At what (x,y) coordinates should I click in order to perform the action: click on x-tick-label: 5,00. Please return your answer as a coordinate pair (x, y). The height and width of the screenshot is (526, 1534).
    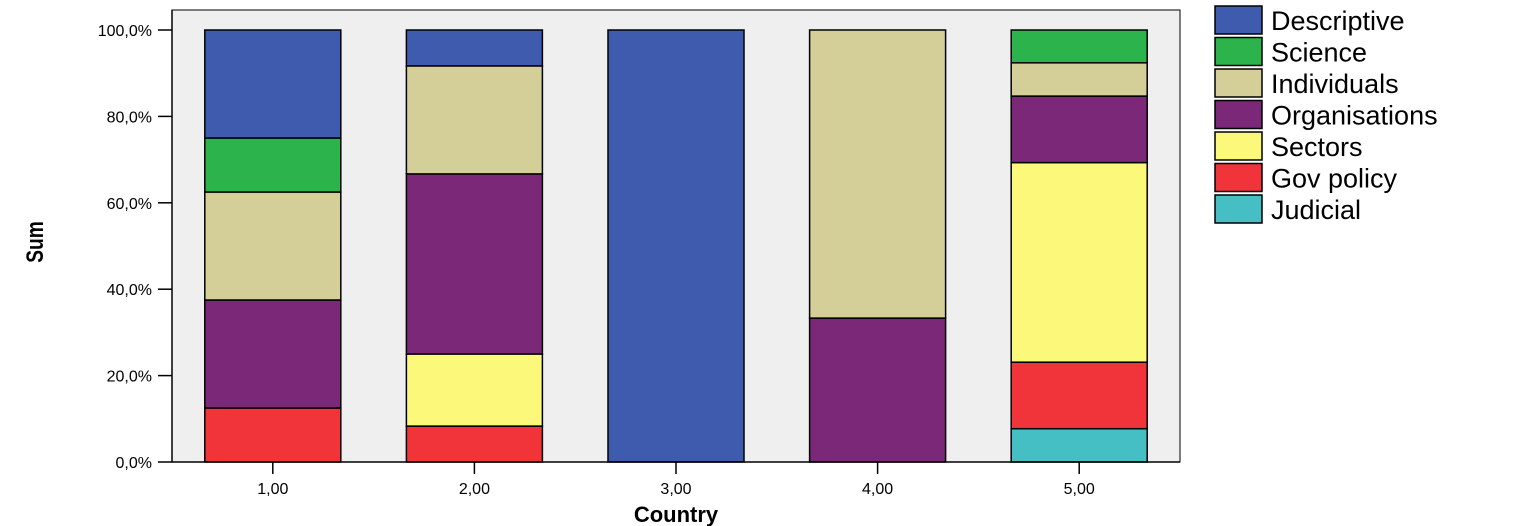
    Looking at the image, I should click on (1079, 489).